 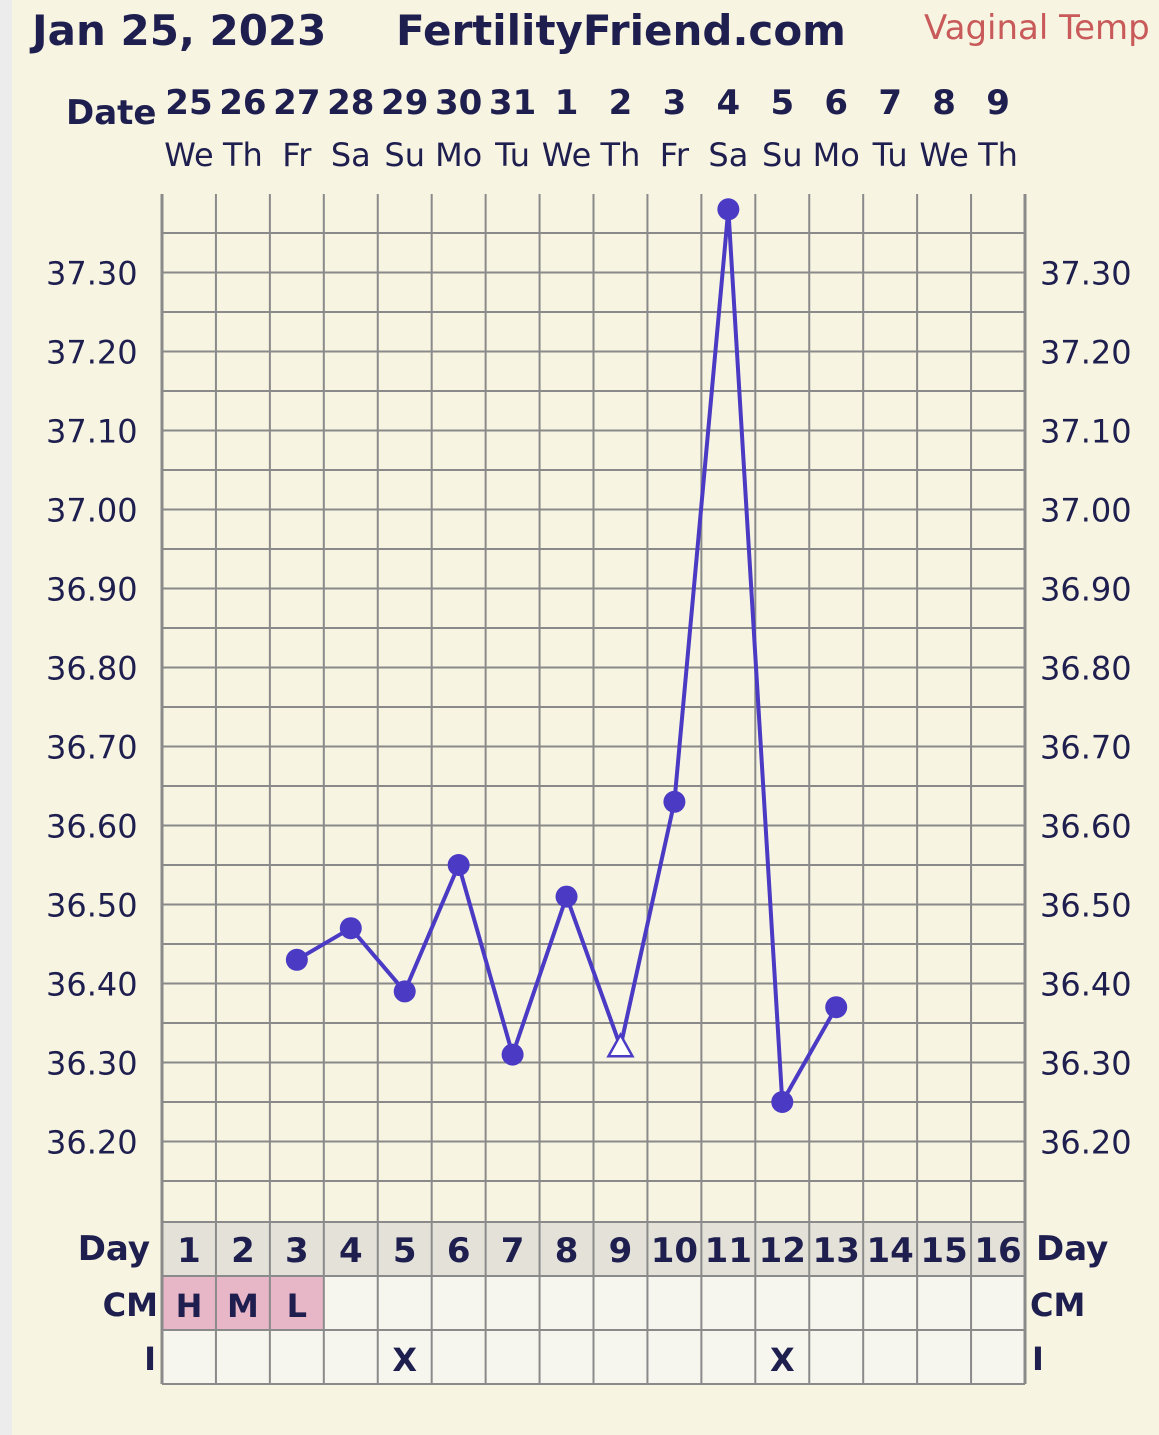 What do you see at coordinates (297, 1251) in the screenshot?
I see `cycle-day-label: 3` at bounding box center [297, 1251].